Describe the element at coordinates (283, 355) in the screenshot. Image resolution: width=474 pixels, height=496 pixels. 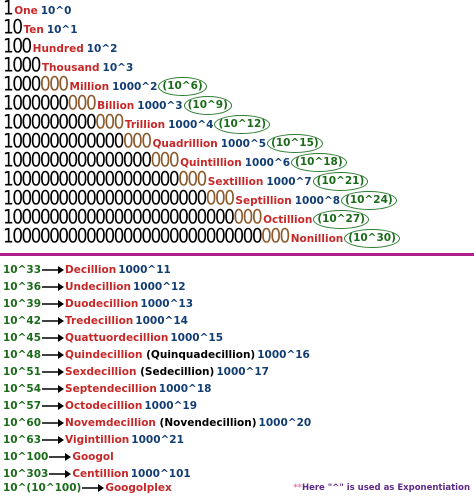
I see `power-notation: 1000^16` at that location.